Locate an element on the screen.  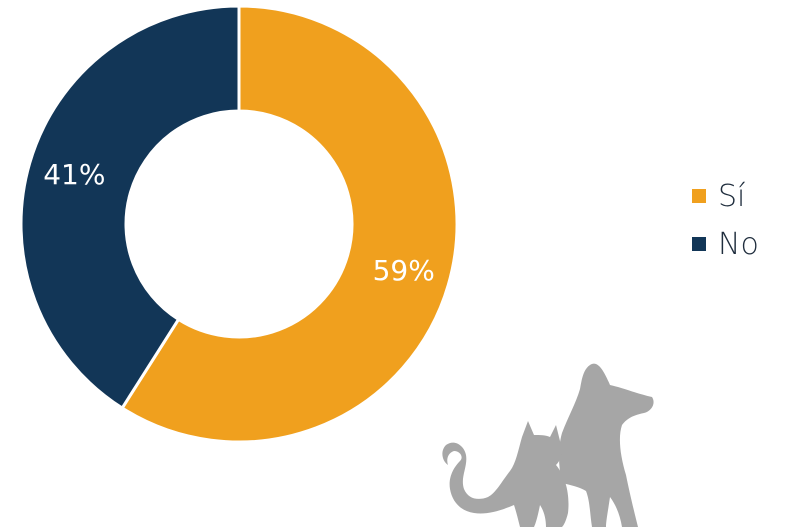
legend-item-si: Sí is located at coordinates (725, 196).